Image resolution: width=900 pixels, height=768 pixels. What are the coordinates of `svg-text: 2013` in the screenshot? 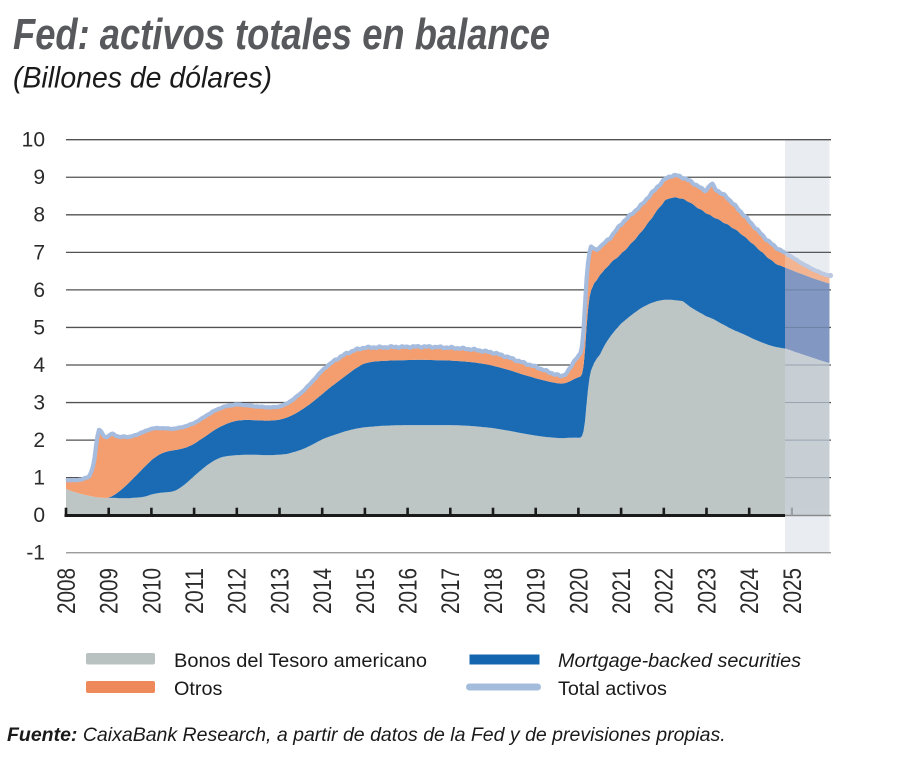 It's located at (279, 591).